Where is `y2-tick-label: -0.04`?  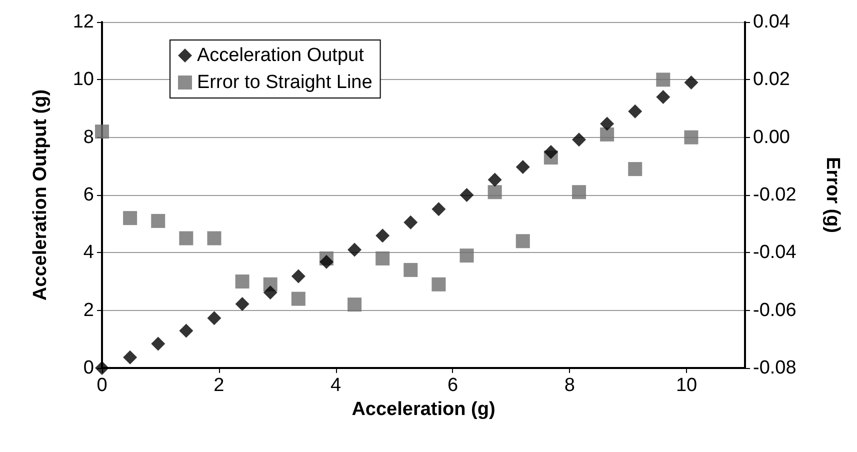 y2-tick-label: -0.04 is located at coordinates (775, 253).